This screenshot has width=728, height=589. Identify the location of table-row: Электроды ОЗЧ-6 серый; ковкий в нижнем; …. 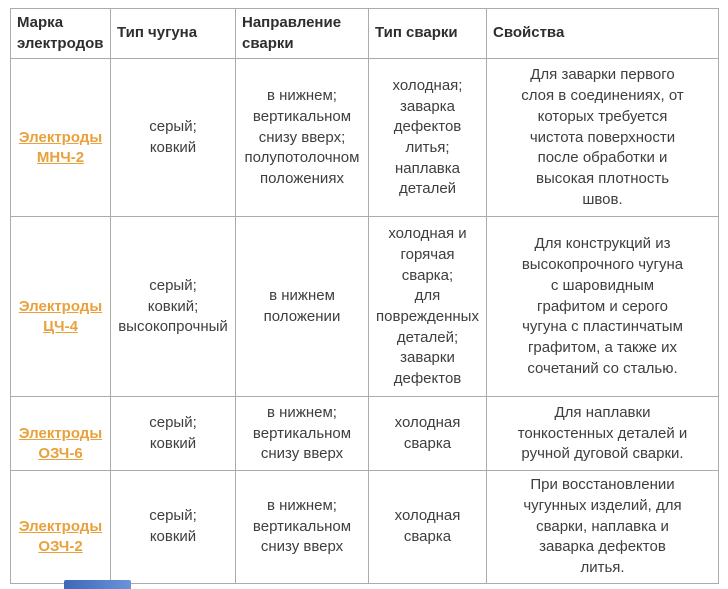
(364, 434).